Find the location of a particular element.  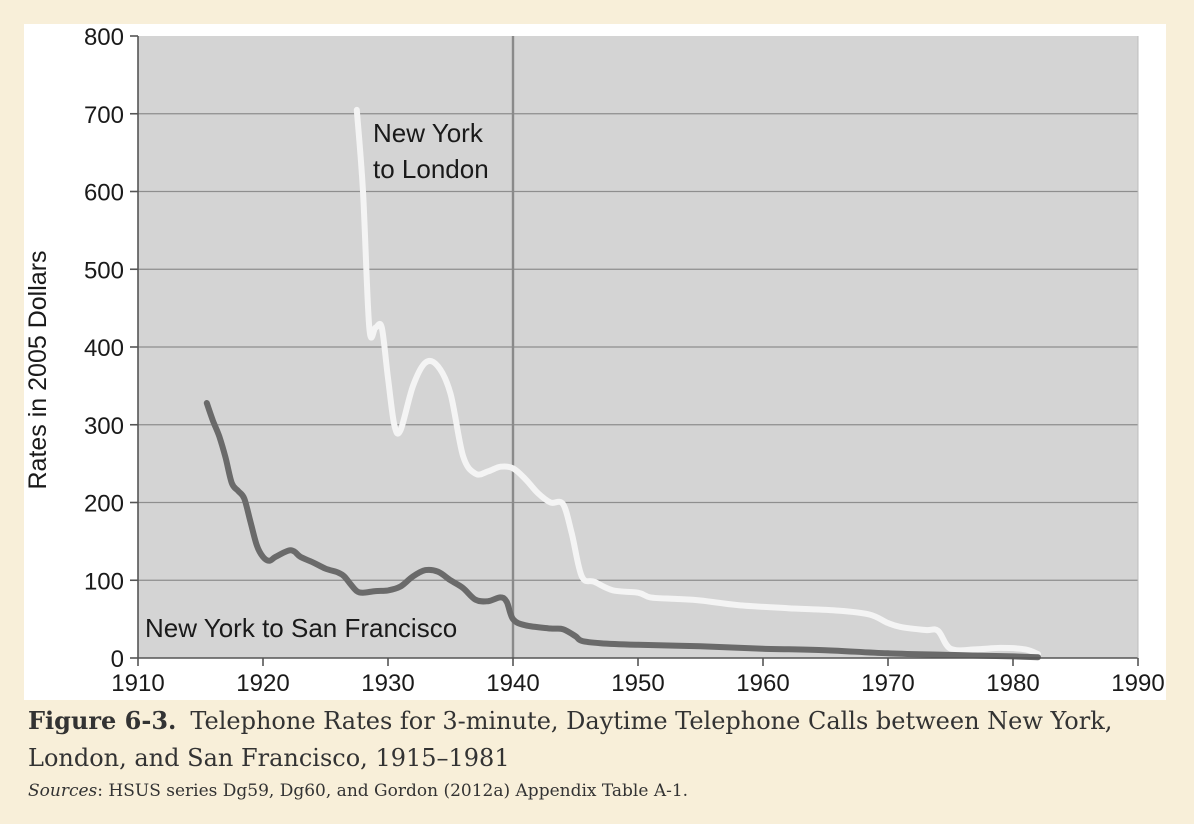

x-tick-label-1980: 1980 is located at coordinates (1012, 683).